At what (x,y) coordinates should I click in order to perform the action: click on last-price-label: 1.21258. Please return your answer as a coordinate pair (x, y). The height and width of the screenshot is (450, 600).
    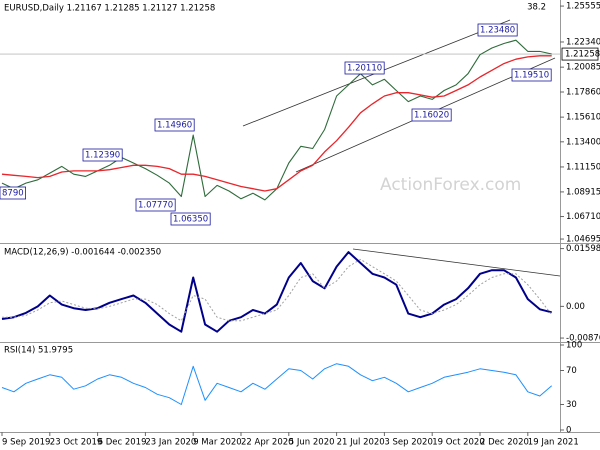
    Looking at the image, I should click on (582, 55).